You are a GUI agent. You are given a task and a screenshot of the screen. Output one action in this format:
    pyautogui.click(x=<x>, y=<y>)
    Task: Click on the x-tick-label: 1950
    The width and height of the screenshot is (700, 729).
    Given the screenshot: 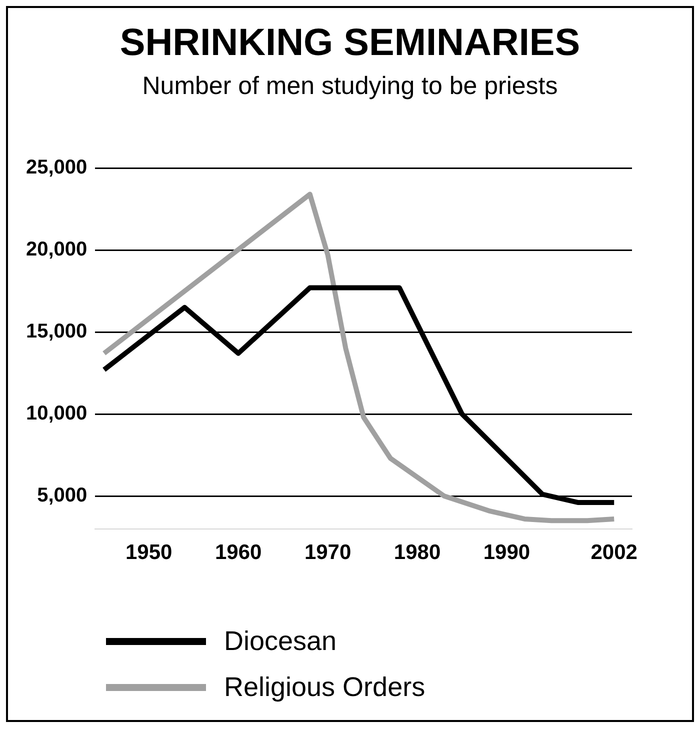 What is the action you would take?
    pyautogui.click(x=148, y=552)
    